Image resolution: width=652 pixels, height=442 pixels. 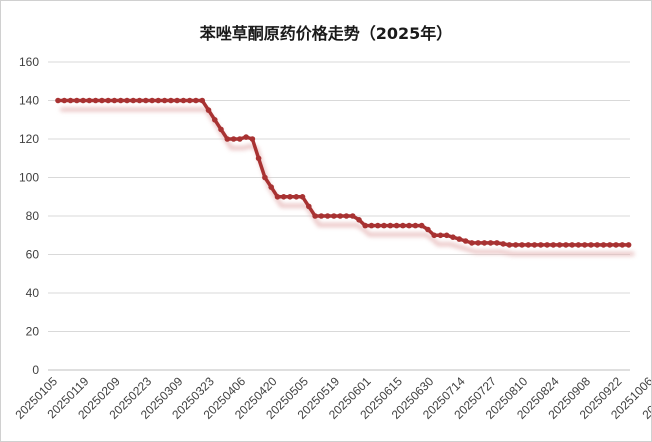 I want to click on y-tick-label: 0, so click(x=35, y=370).